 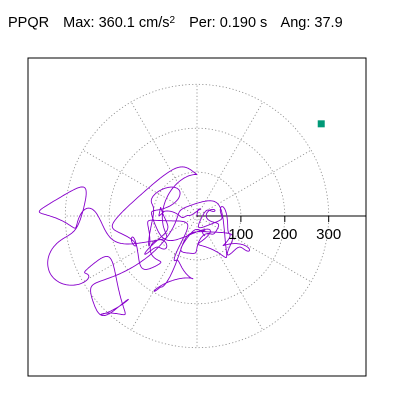 I want to click on axes, so click(x=281, y=218).